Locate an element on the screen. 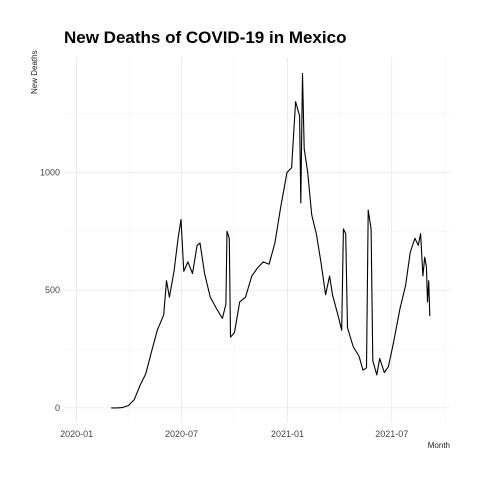  y-tick-label: 1000 is located at coordinates (50, 172).